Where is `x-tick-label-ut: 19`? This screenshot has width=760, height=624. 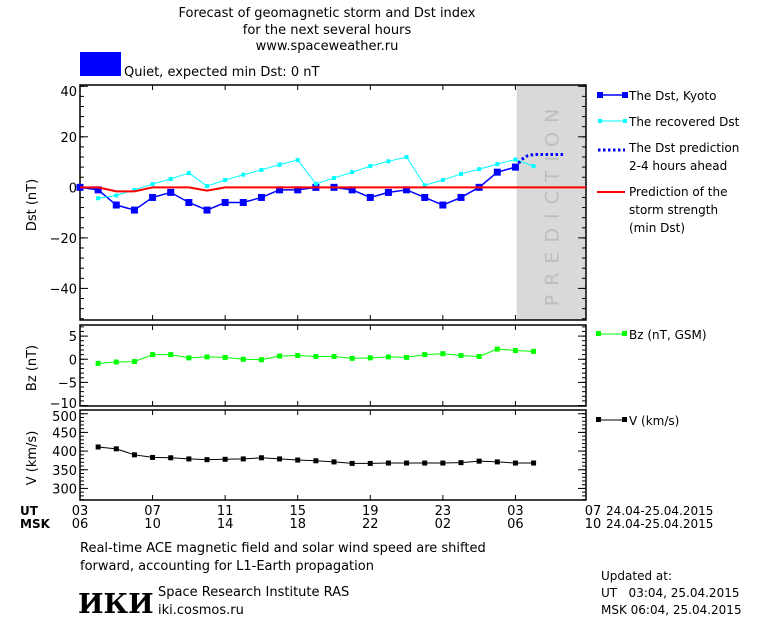
x-tick-label-ut: 19 is located at coordinates (370, 511).